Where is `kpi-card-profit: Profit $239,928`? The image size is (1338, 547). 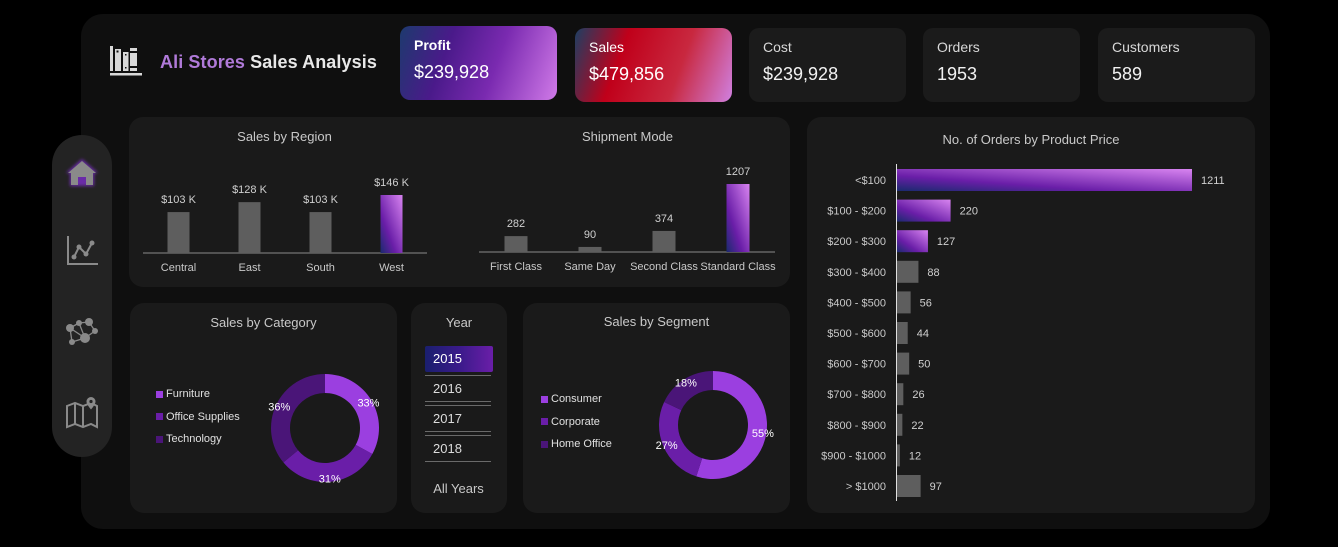
kpi-card-profit: Profit $239,928 is located at coordinates (478, 63).